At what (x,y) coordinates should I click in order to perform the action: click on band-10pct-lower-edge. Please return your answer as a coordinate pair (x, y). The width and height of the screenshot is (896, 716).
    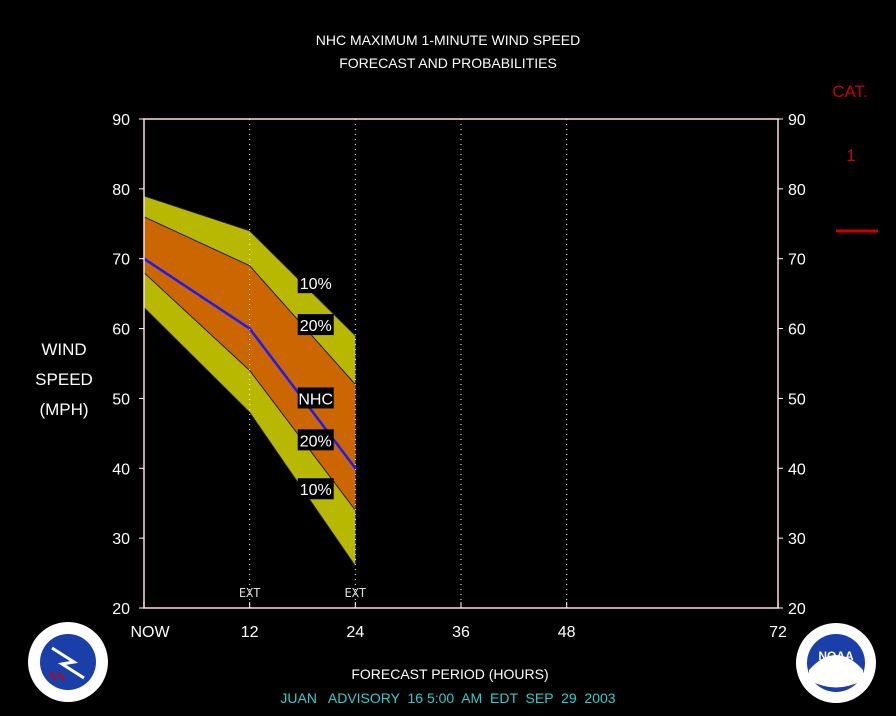
    Looking at the image, I should click on (249, 437).